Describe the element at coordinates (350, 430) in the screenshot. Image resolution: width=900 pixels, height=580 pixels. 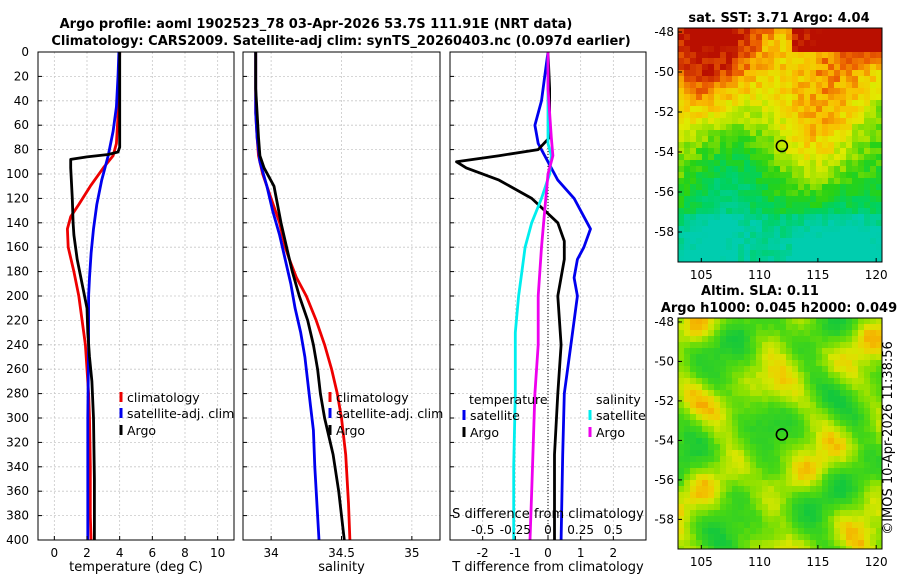
I see `legend-label: Argo` at that location.